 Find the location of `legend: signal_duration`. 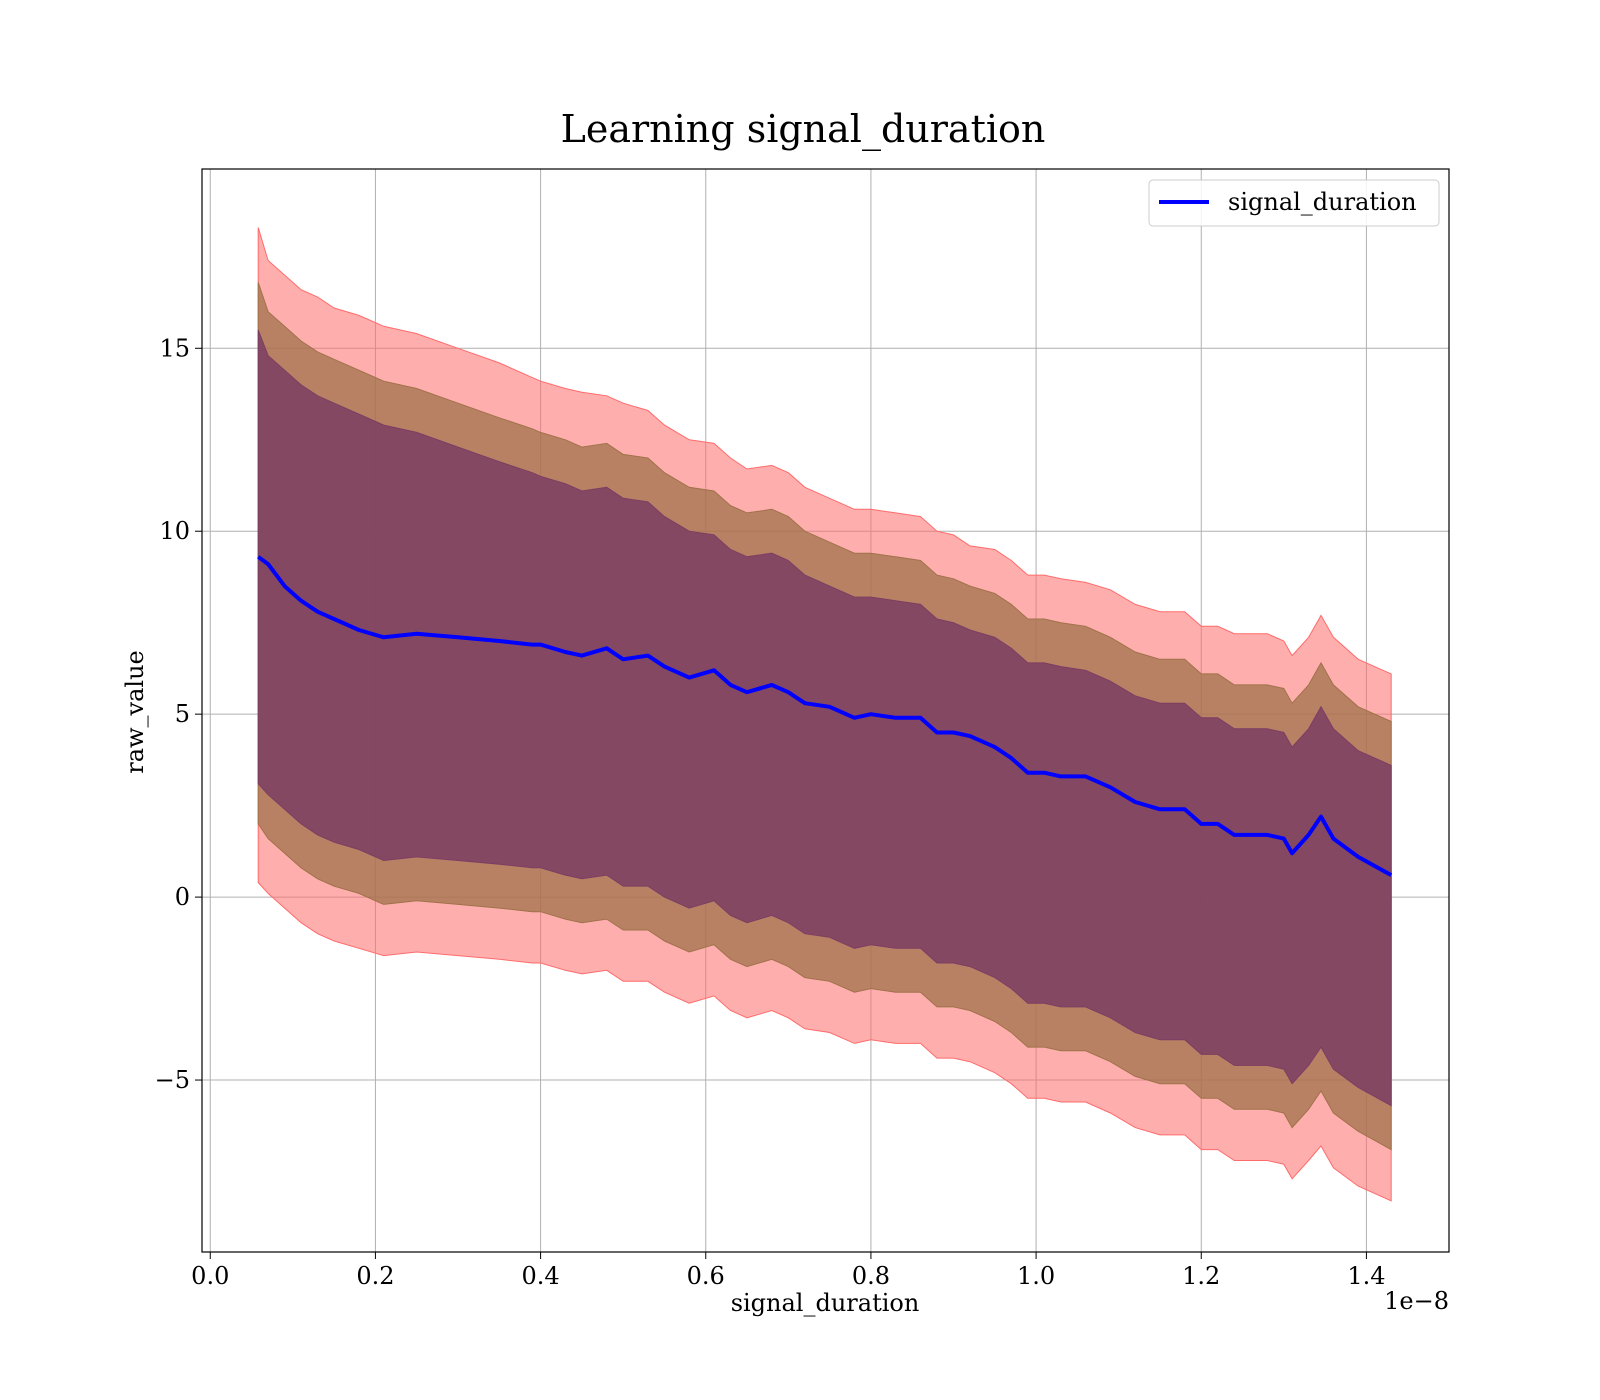

legend: signal_duration is located at coordinates (1294, 203).